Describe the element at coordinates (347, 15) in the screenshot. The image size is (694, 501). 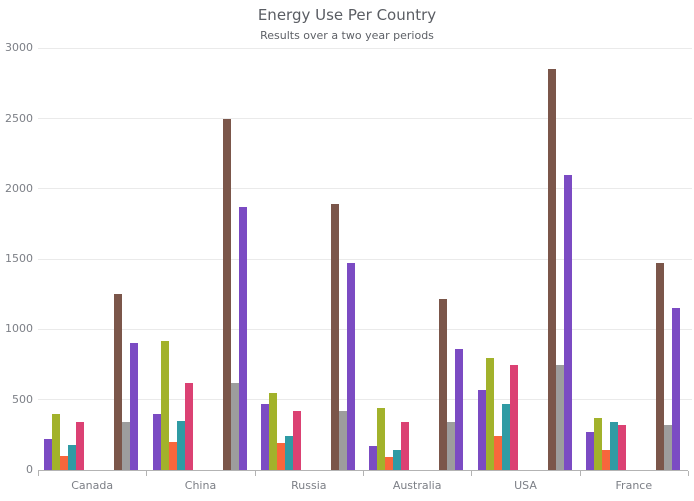
I see `chart-title: Energy Use Per Country` at that location.